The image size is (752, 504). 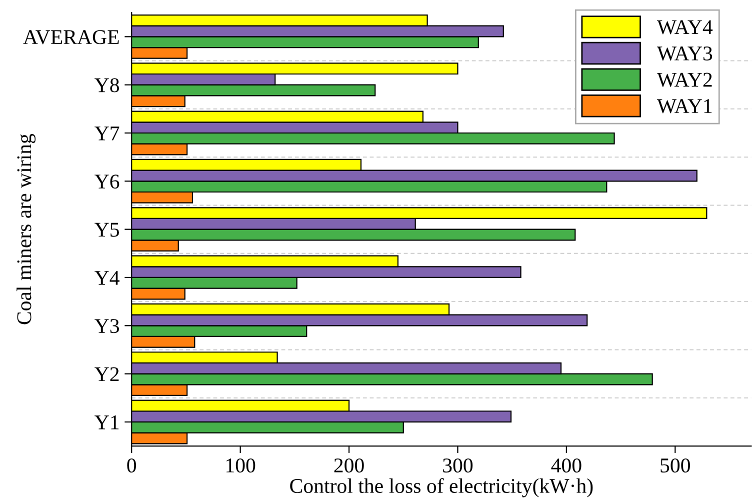 What do you see at coordinates (131, 465) in the screenshot?
I see `x-tick-label: 0` at bounding box center [131, 465].